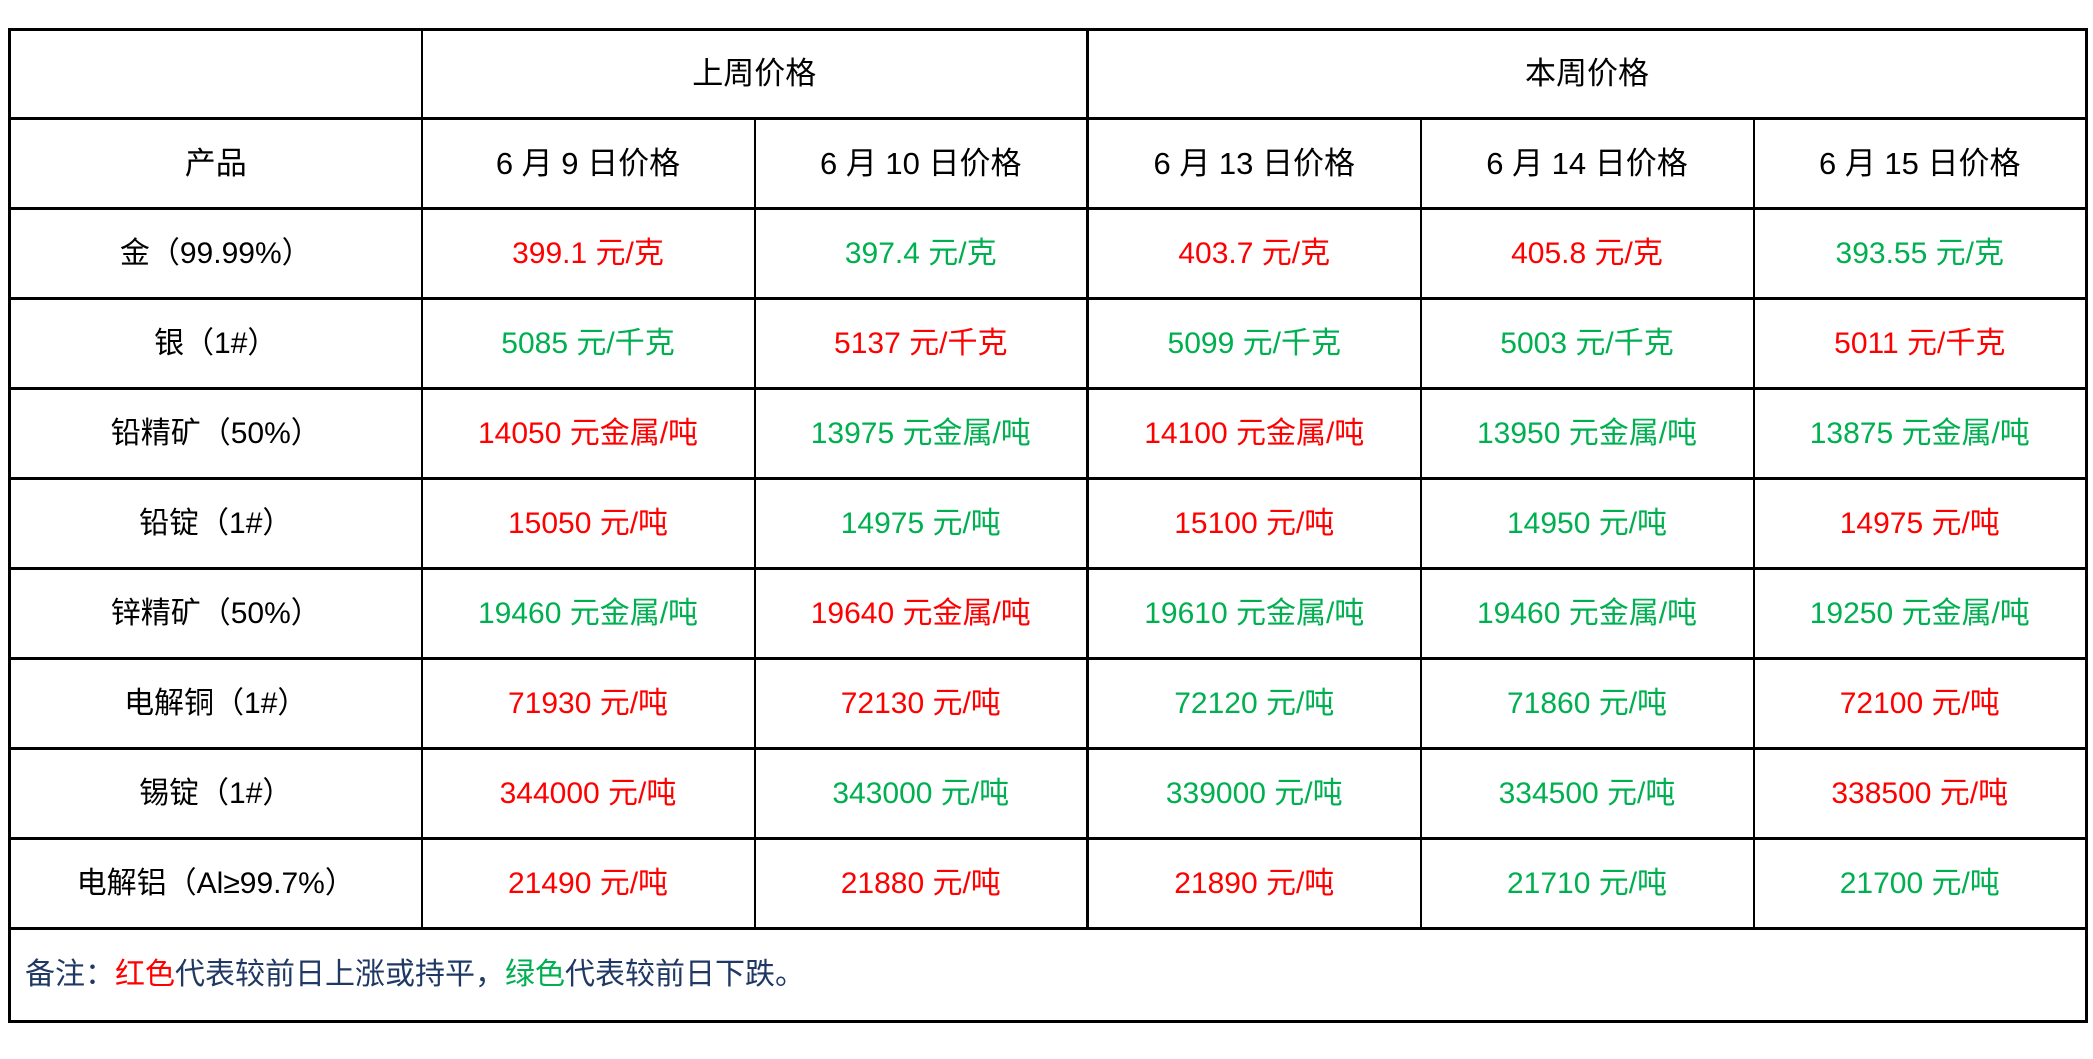 This screenshot has height=1059, width=2093. Describe the element at coordinates (921, 613) in the screenshot. I see `price-cell: 19640 元金属/吨` at that location.